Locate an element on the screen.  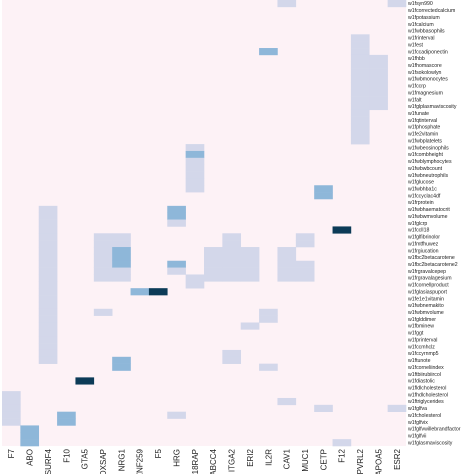
column-label: ABO is located at coordinates (30, 457).